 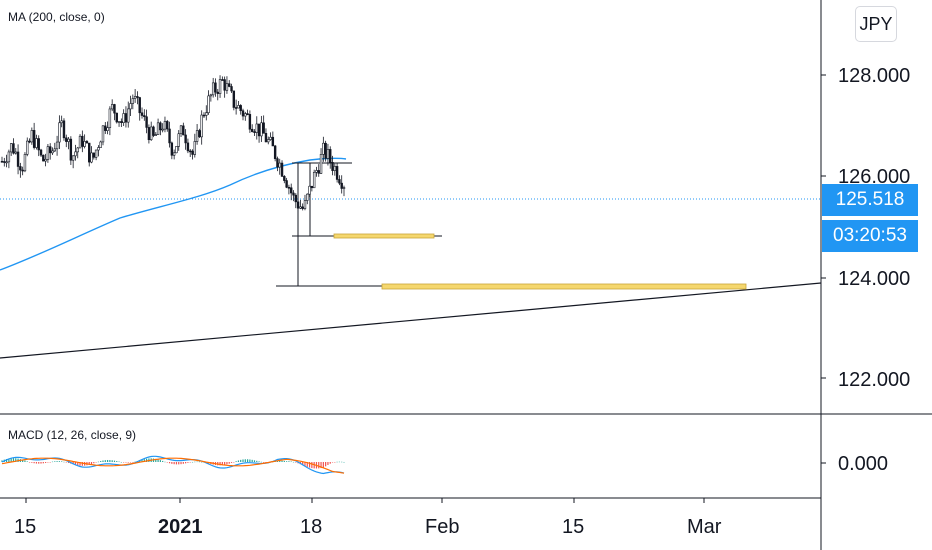 I want to click on macd-line, so click(x=173, y=465).